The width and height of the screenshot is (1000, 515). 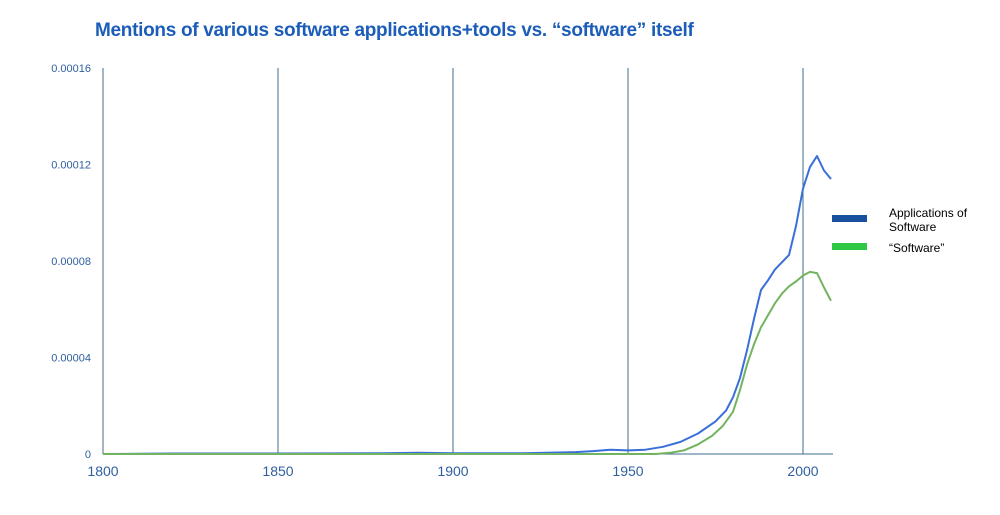 What do you see at coordinates (71, 262) in the screenshot?
I see `y-tick-label: 0.00008` at bounding box center [71, 262].